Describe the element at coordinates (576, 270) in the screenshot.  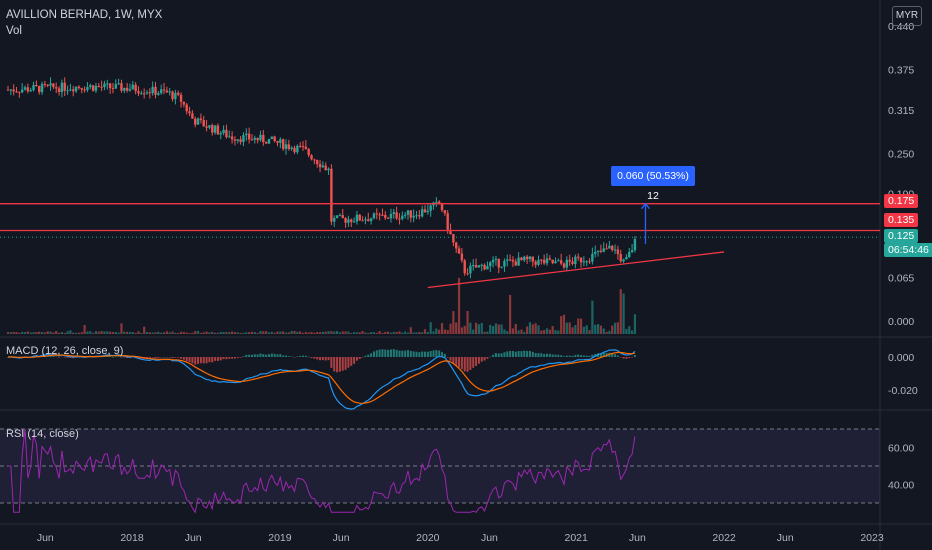
I see `trendline` at that location.